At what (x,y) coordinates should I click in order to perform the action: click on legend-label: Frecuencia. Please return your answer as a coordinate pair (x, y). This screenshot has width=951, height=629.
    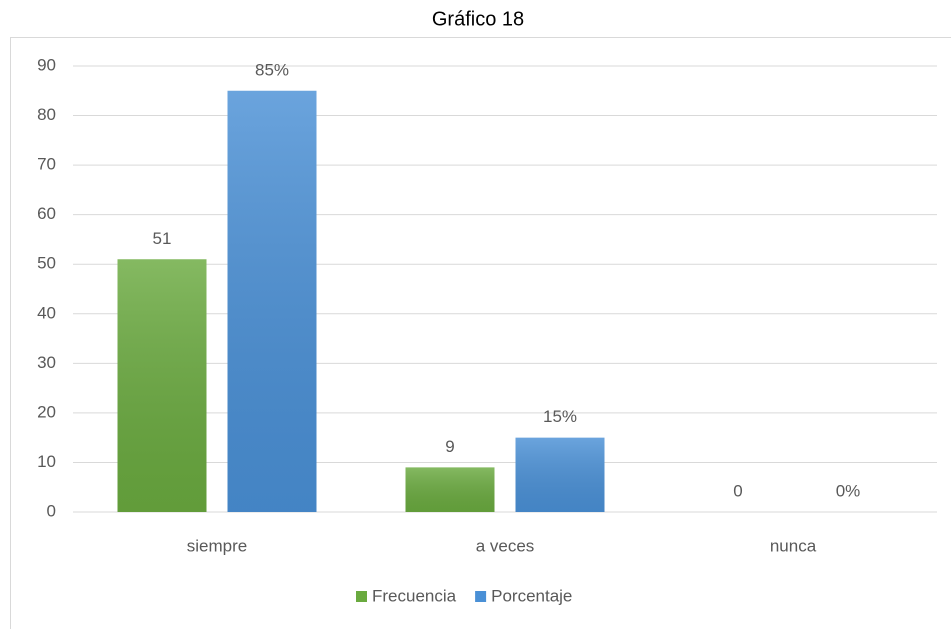
    Looking at the image, I should click on (414, 595).